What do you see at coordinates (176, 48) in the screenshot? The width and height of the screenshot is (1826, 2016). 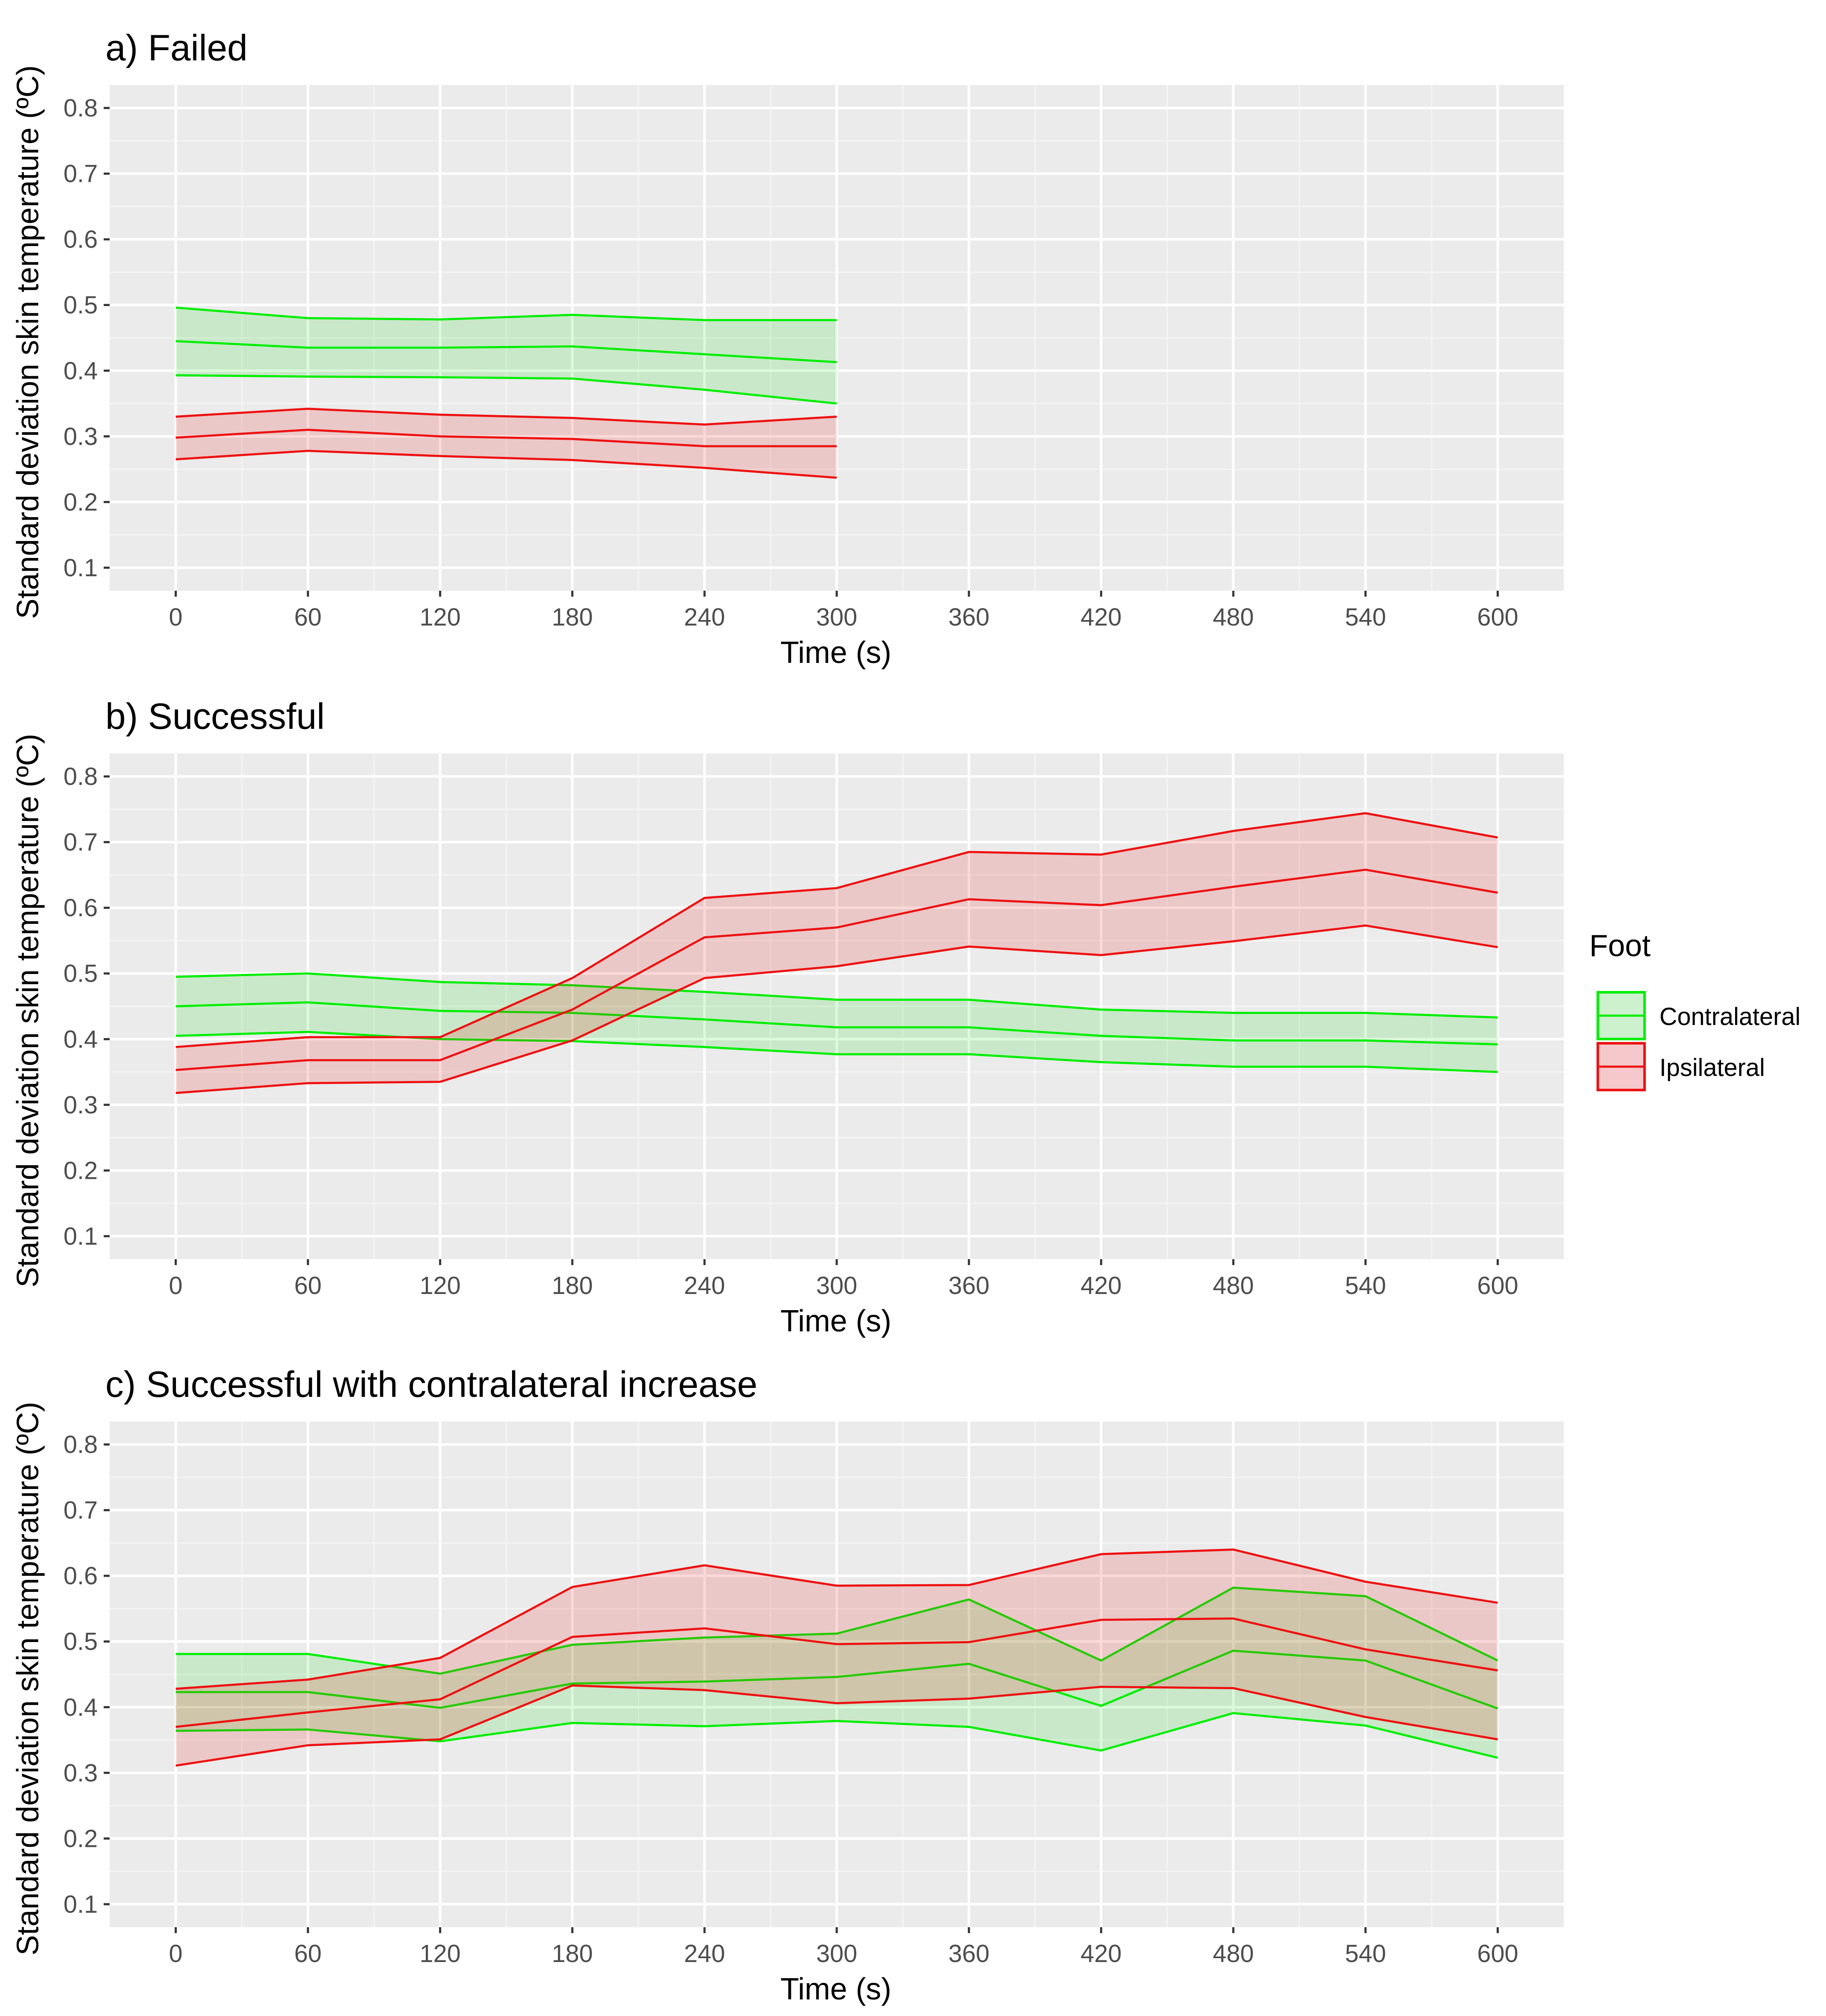 I see `panel-title: a) Failed` at bounding box center [176, 48].